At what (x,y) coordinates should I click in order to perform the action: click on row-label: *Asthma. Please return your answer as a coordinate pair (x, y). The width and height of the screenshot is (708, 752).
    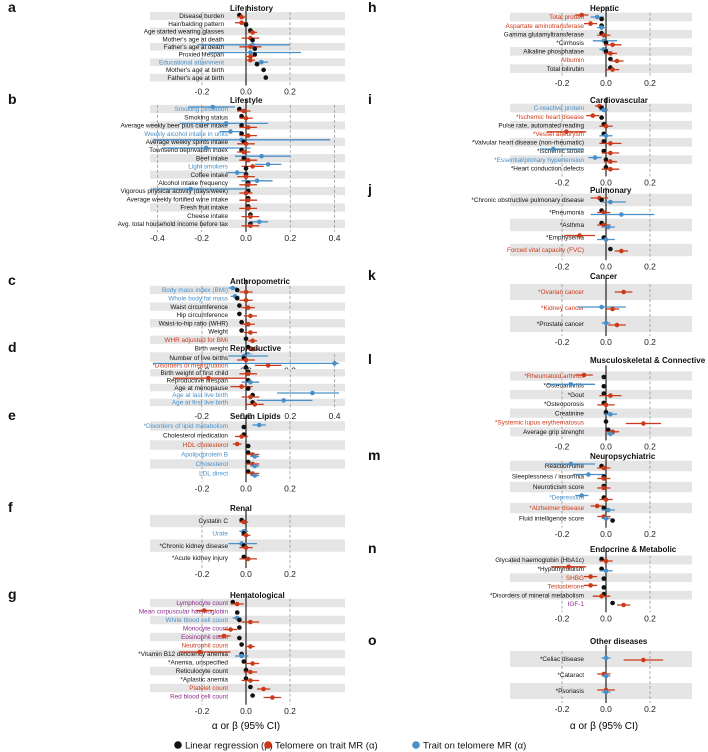
    Looking at the image, I should click on (572, 225).